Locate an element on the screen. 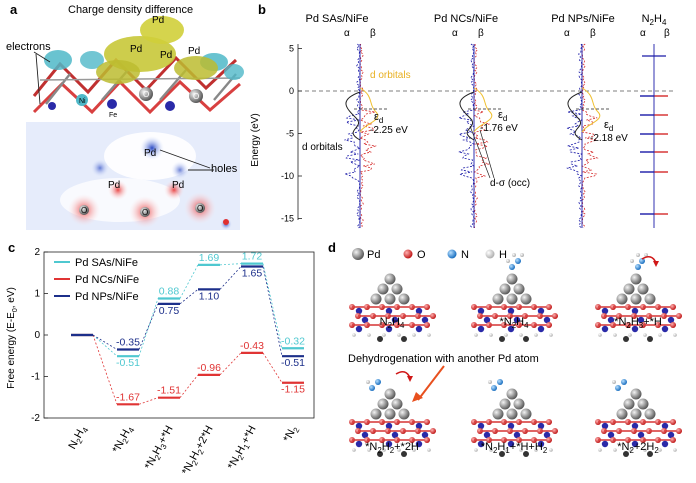  ni-atom-label: Ni is located at coordinates (82, 101).